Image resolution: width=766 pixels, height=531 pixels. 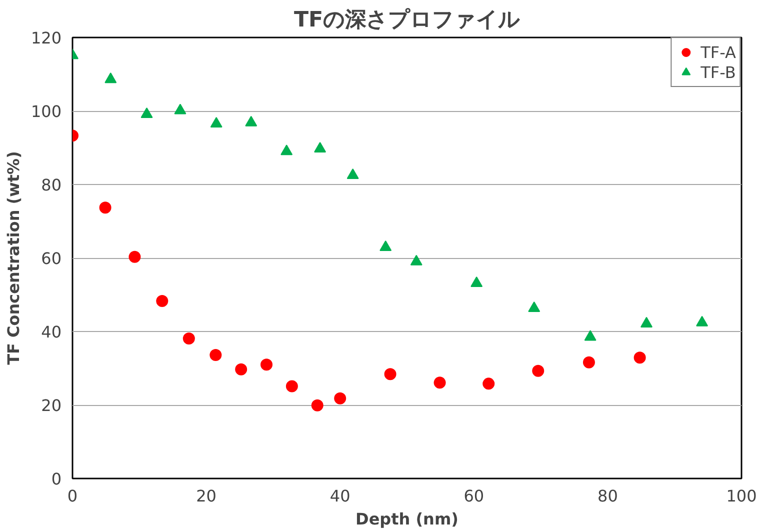 I want to click on chart-title: TFの深さプロファイル, so click(x=407, y=20).